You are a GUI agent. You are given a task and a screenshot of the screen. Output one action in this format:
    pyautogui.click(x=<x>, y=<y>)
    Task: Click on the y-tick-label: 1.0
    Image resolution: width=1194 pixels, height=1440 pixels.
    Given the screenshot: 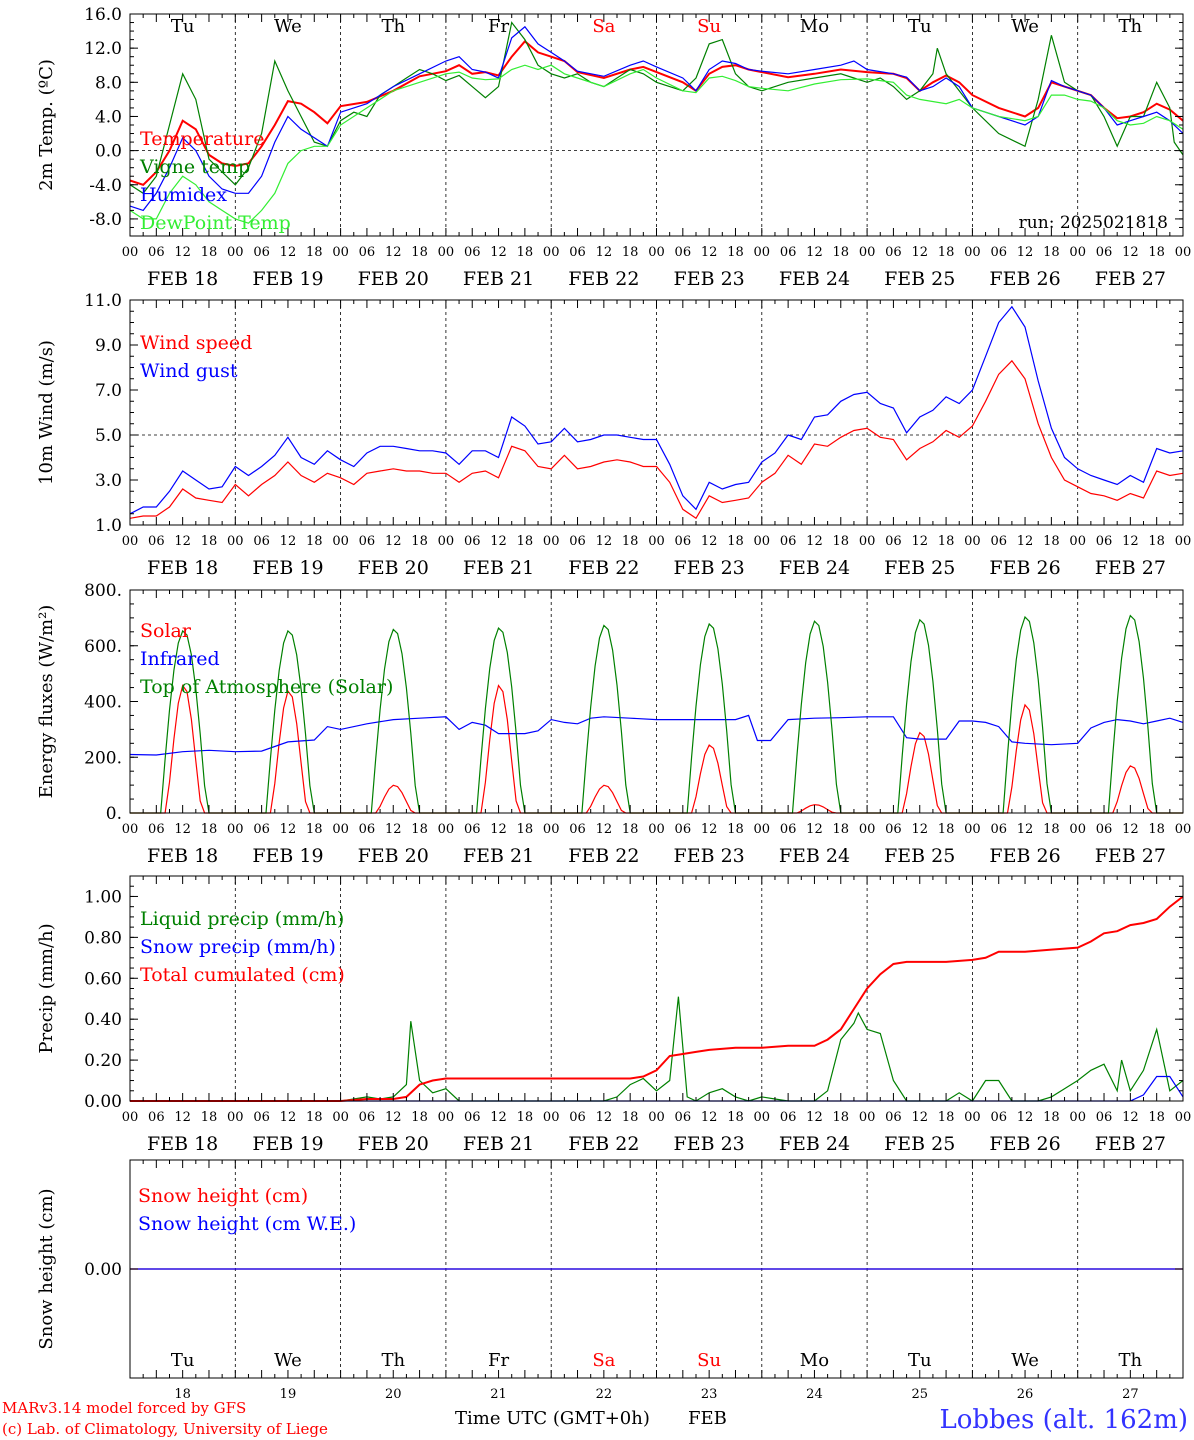 What is the action you would take?
    pyautogui.click(x=108, y=526)
    